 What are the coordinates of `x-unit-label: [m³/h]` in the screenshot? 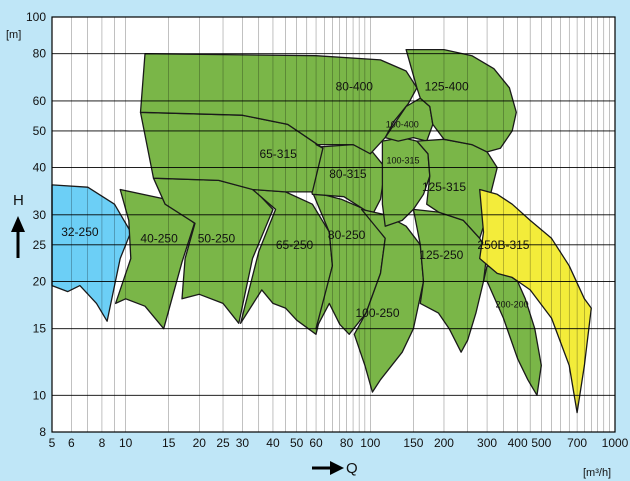 It's located at (597, 473).